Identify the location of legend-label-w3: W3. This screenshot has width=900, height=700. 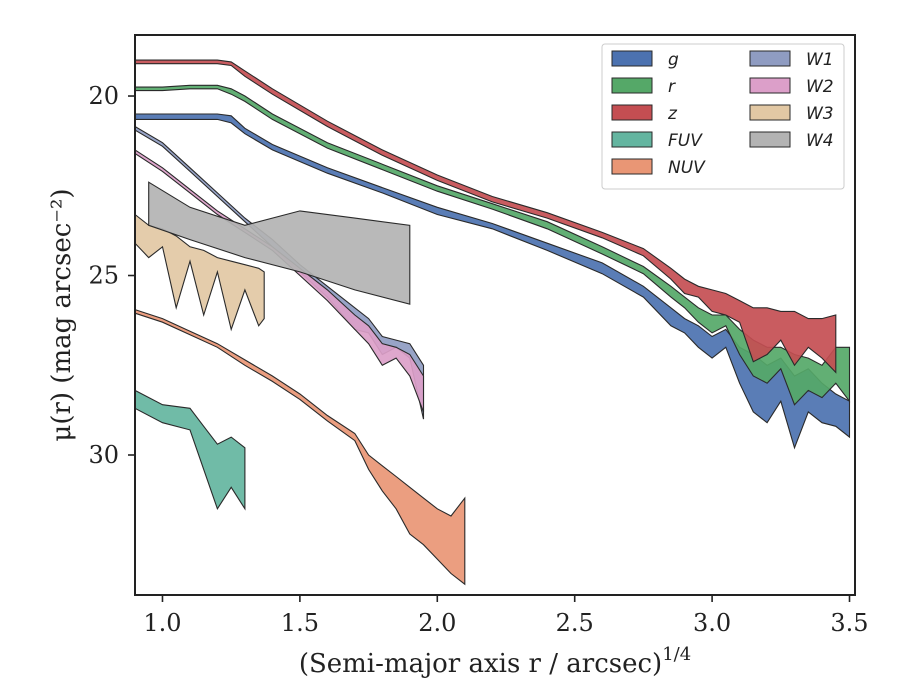
(820, 114).